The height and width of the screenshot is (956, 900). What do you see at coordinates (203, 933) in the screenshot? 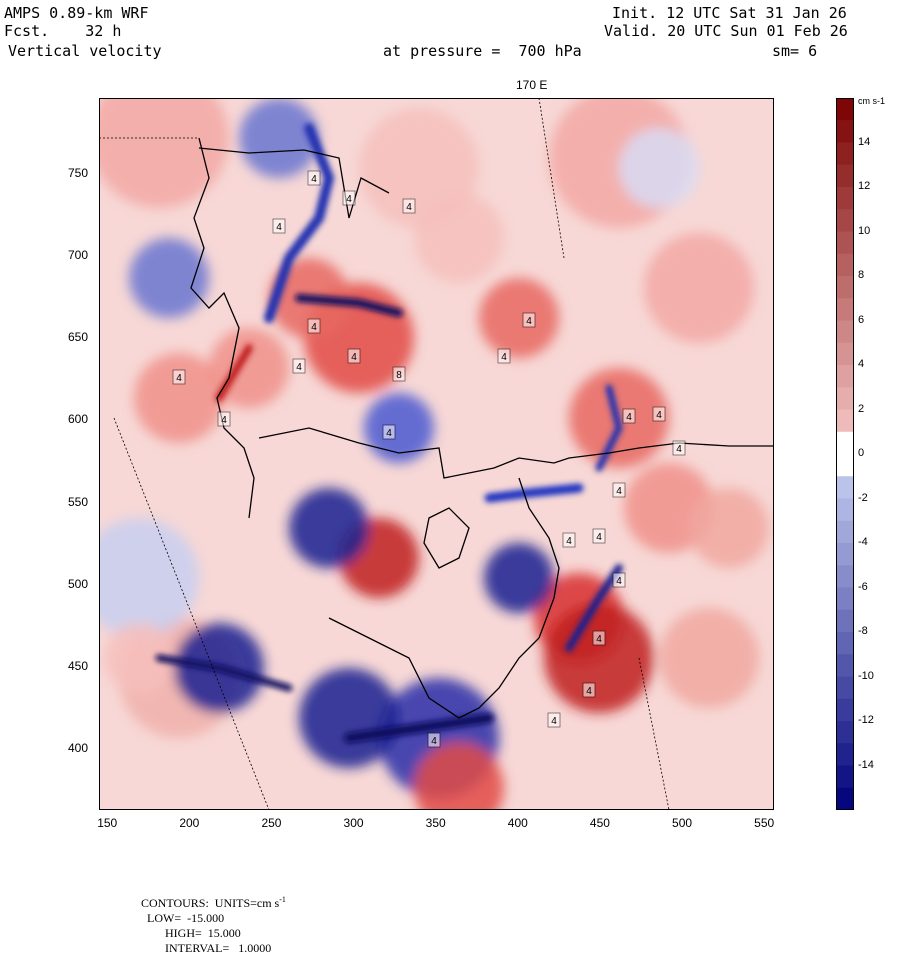
I see `contours-high: HIGH= 15.000` at bounding box center [203, 933].